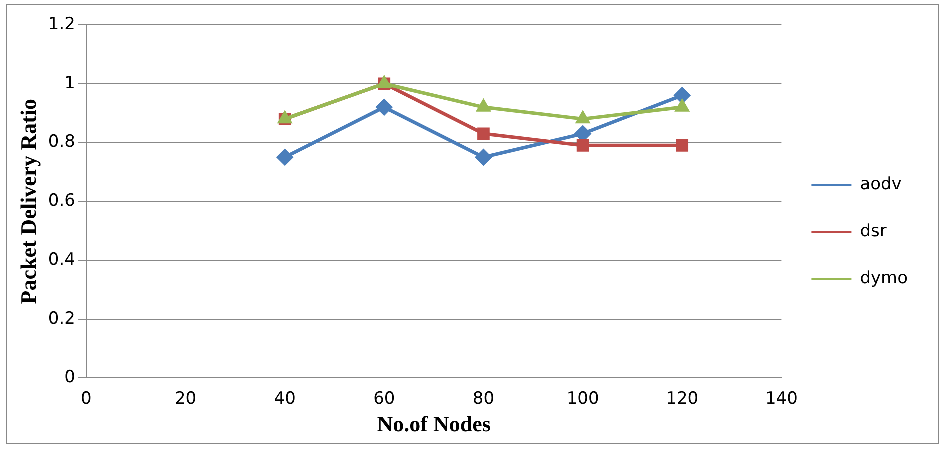 This screenshot has height=450, width=947. Describe the element at coordinates (781, 398) in the screenshot. I see `x-tick-label: 140` at that location.